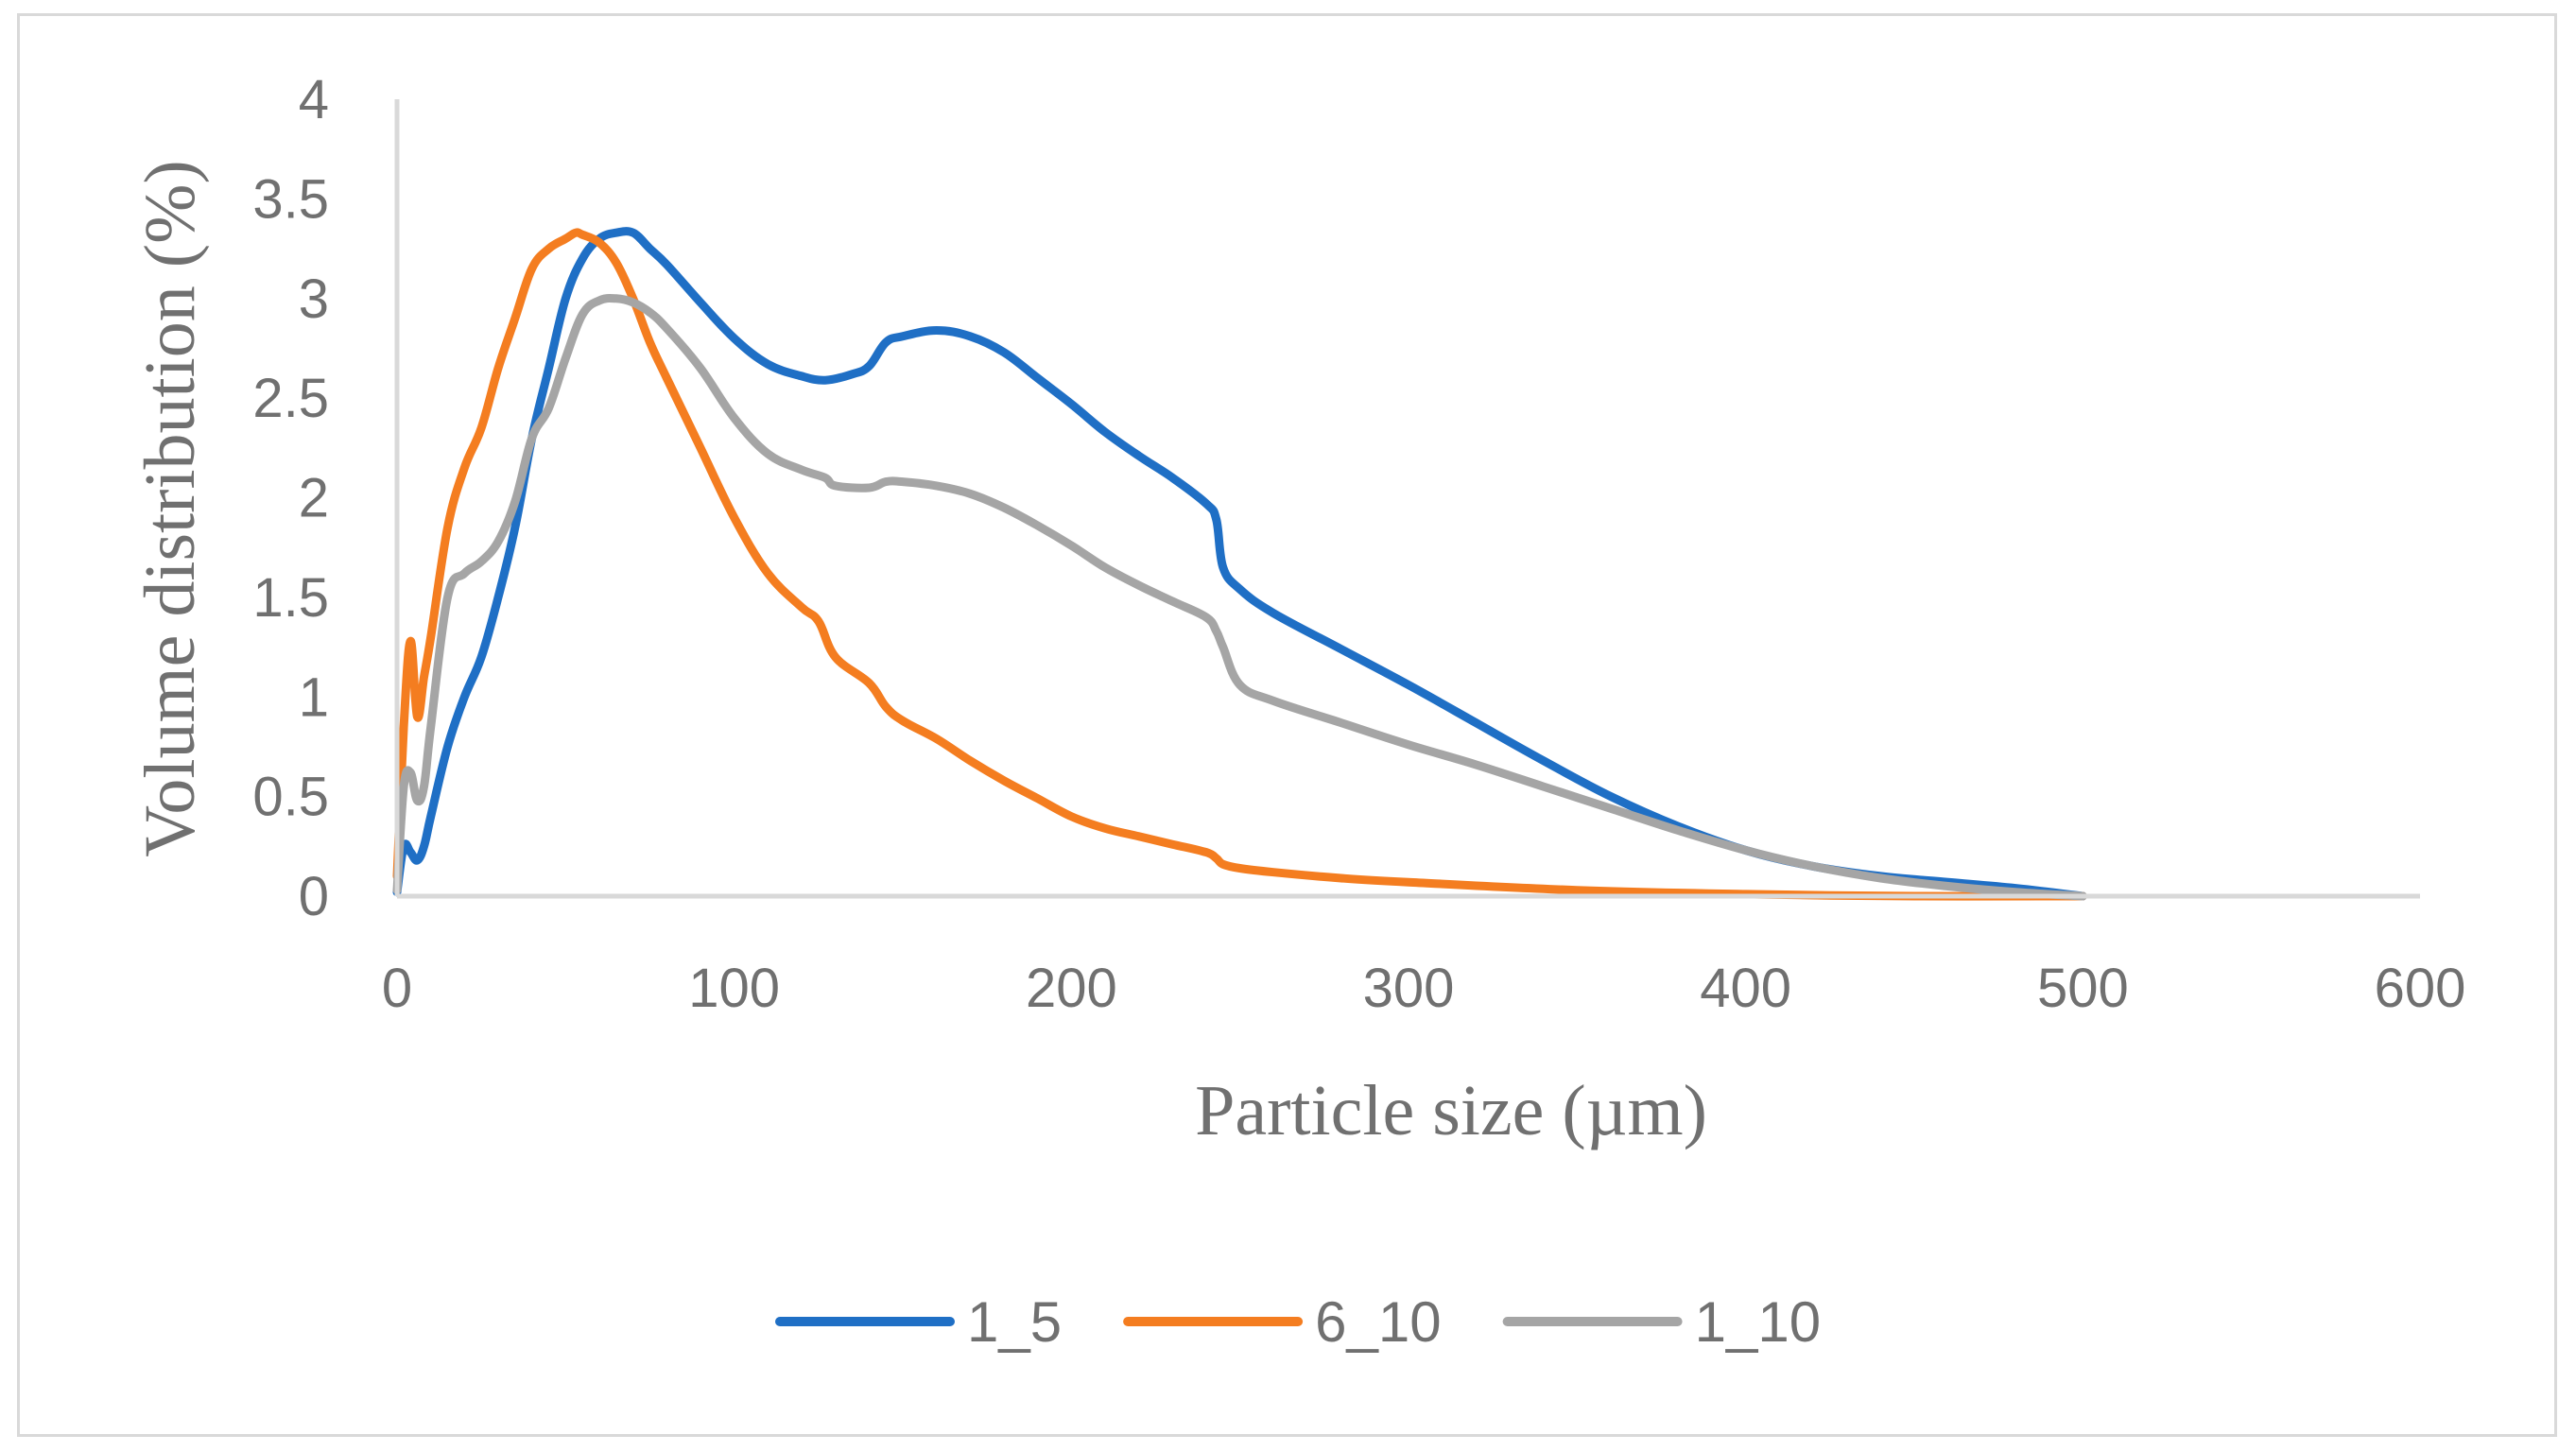 This screenshot has width=2576, height=1452. What do you see at coordinates (2420, 989) in the screenshot?
I see `x-tick-label: 600` at bounding box center [2420, 989].